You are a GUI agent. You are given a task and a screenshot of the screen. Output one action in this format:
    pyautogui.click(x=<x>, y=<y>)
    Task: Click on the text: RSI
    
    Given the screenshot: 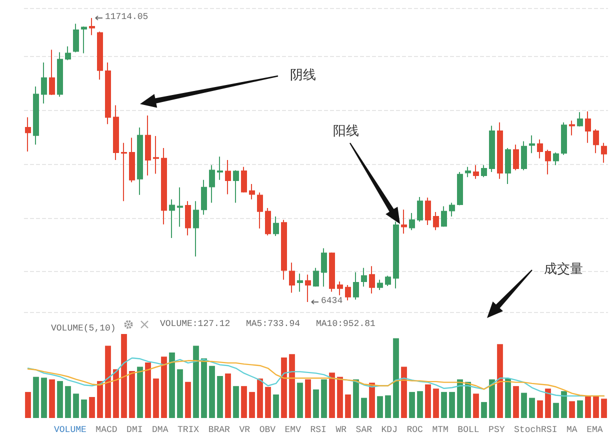 What is the action you would take?
    pyautogui.click(x=318, y=429)
    